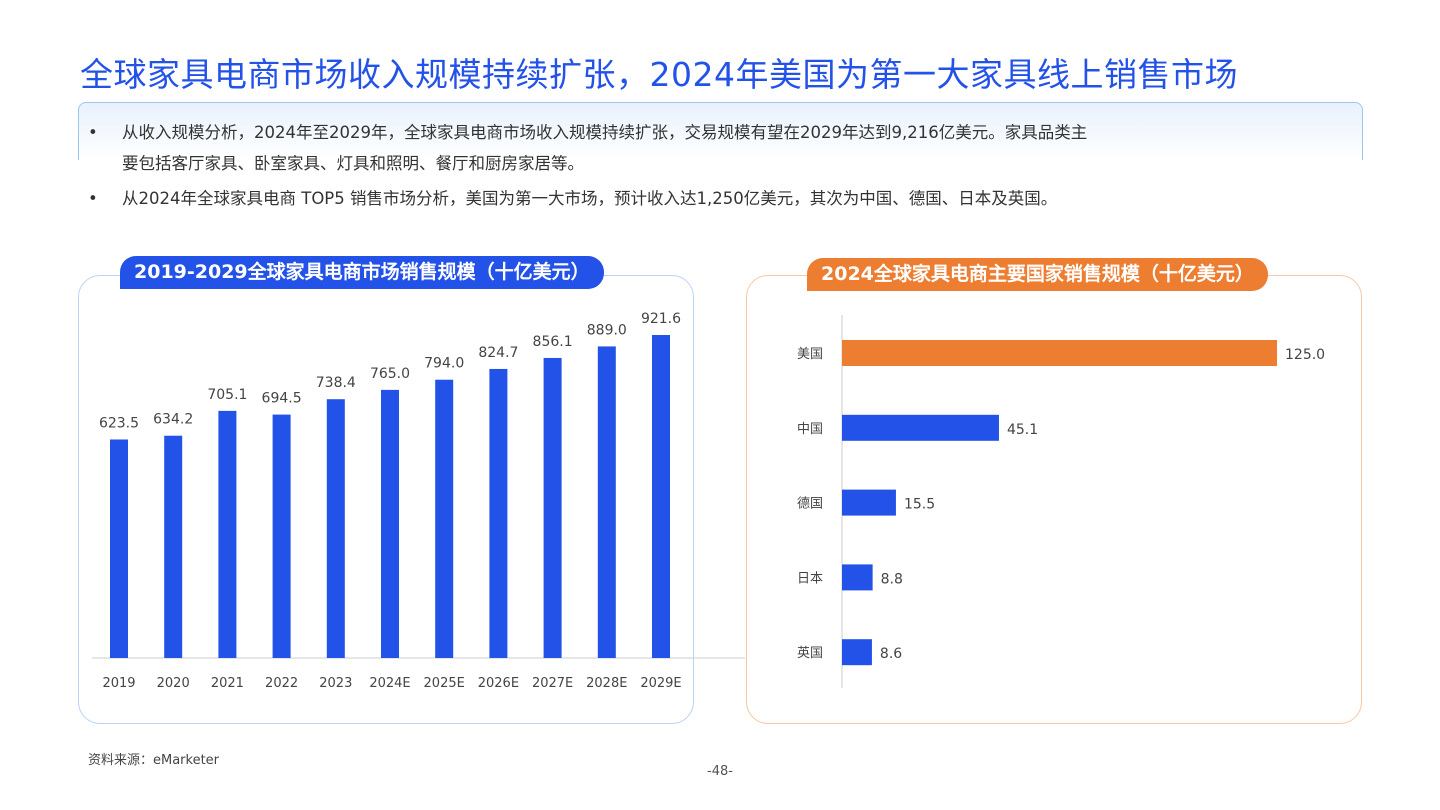 Image resolution: width=1440 pixels, height=810 pixels. I want to click on x-tick-2025E: 2025E, so click(444, 683).